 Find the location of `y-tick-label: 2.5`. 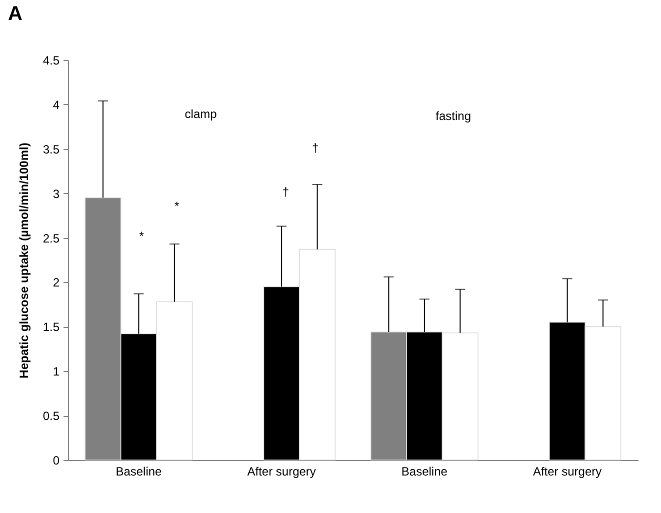

y-tick-label: 2.5 is located at coordinates (51, 238).